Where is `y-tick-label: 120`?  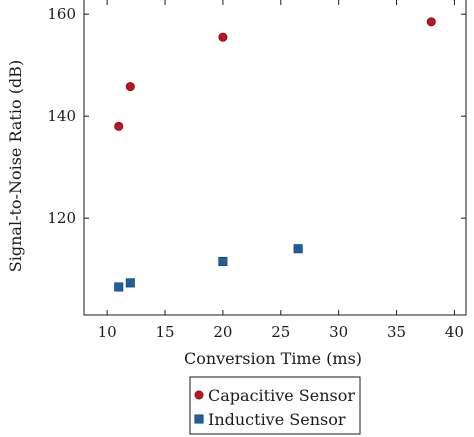 y-tick-label: 120 is located at coordinates (61, 218).